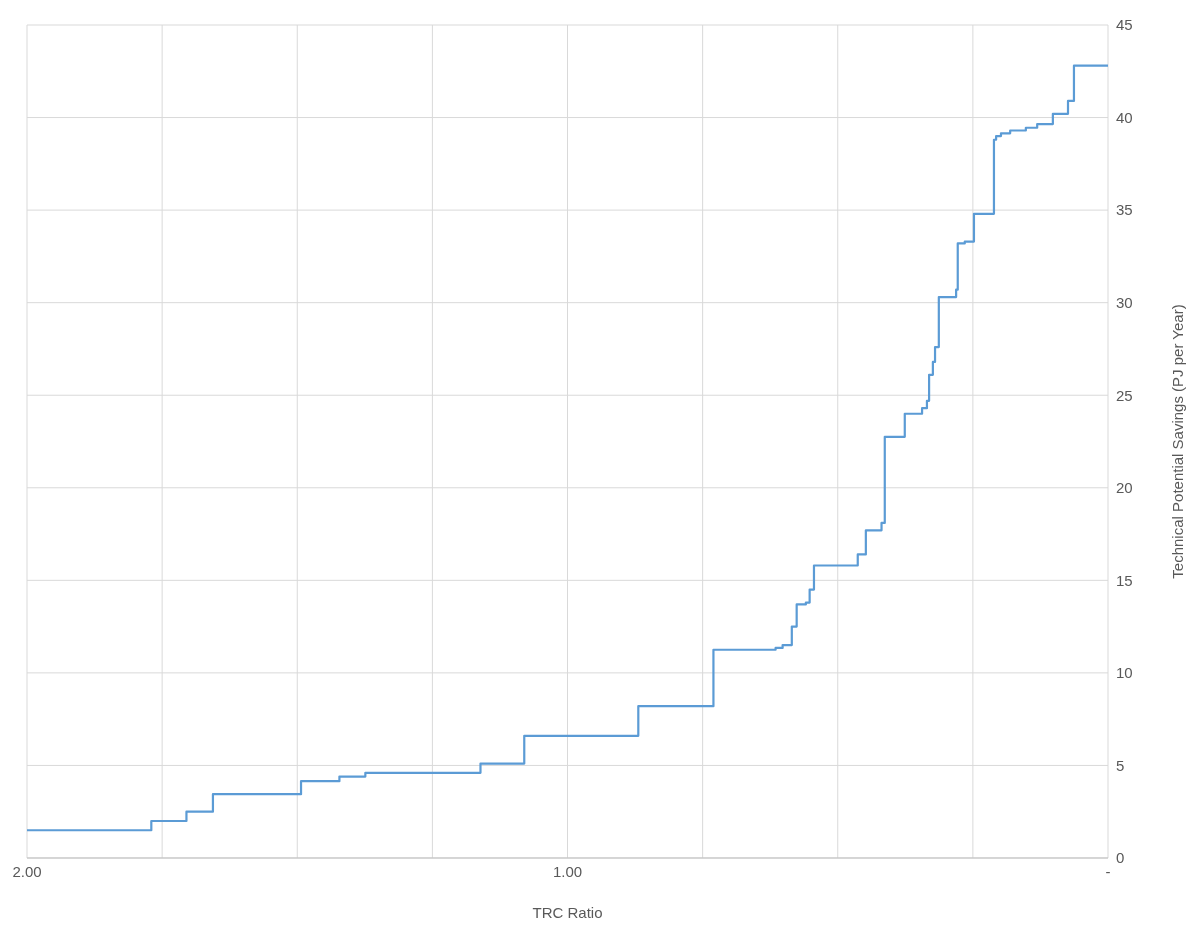 Image resolution: width=1190 pixels, height=932 pixels. What do you see at coordinates (1124, 673) in the screenshot?
I see `y-tick-label: 10` at bounding box center [1124, 673].